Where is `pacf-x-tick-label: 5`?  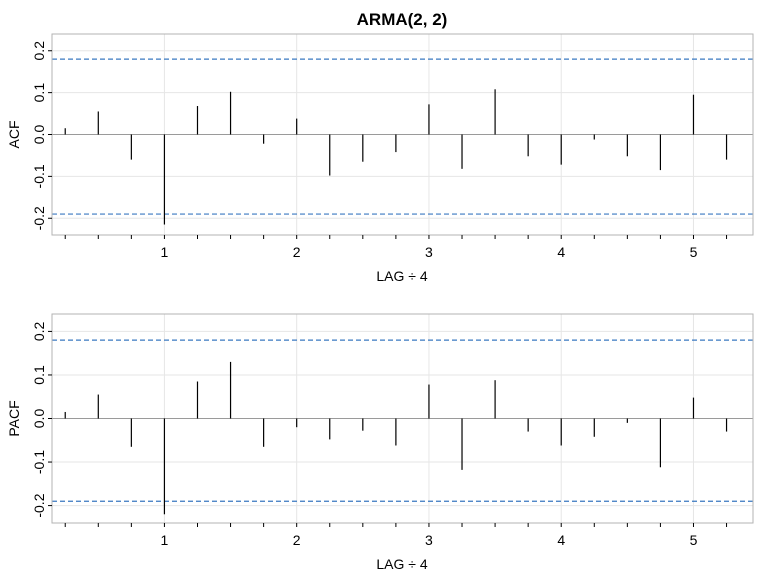
pacf-x-tick-label: 5 is located at coordinates (694, 540).